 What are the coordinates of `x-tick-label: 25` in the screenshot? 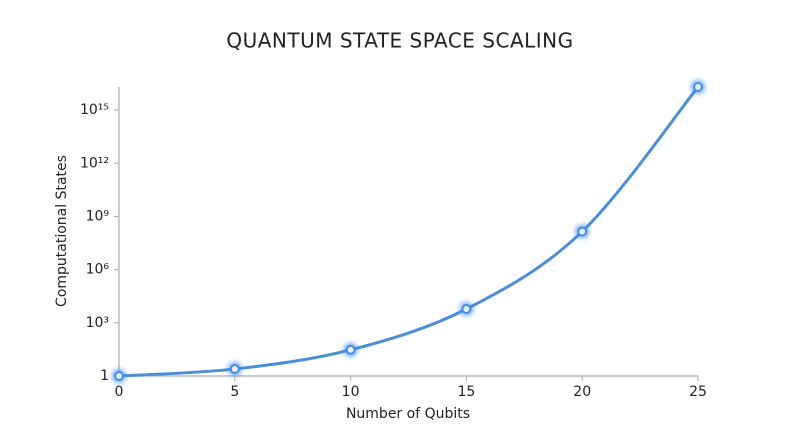 It's located at (698, 392).